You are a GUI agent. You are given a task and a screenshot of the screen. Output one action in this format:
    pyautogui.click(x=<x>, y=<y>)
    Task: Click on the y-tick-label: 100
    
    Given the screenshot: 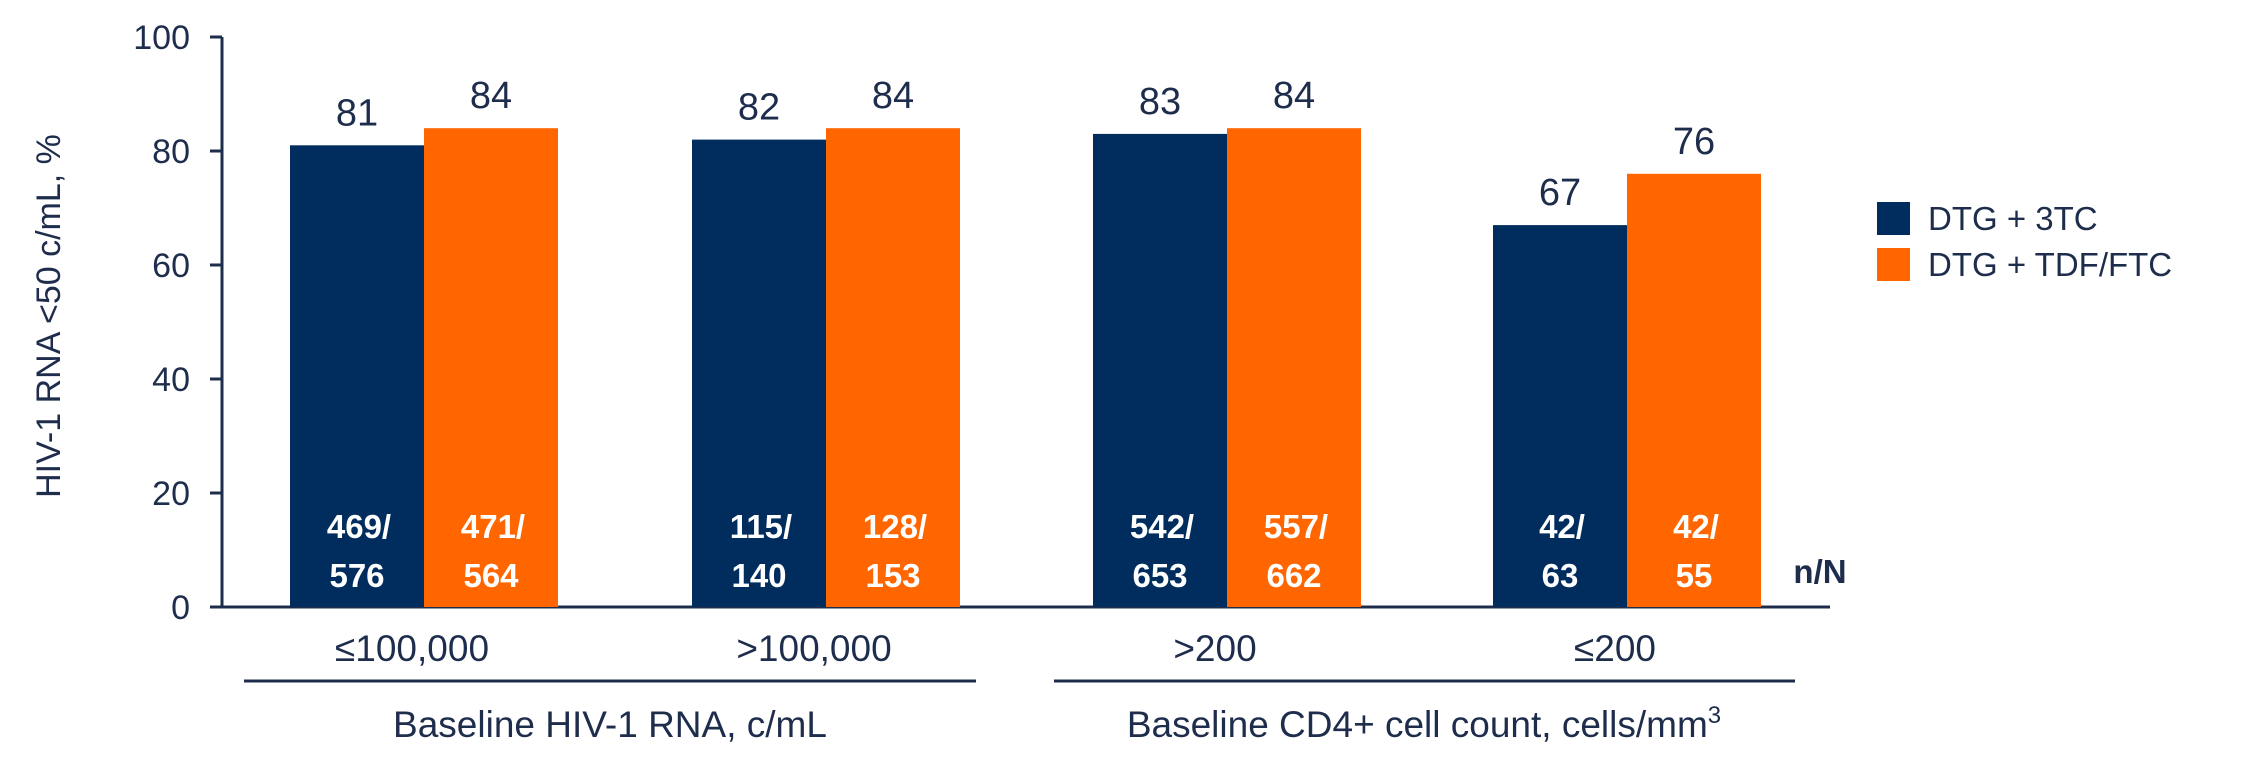 What is the action you would take?
    pyautogui.click(x=161, y=38)
    